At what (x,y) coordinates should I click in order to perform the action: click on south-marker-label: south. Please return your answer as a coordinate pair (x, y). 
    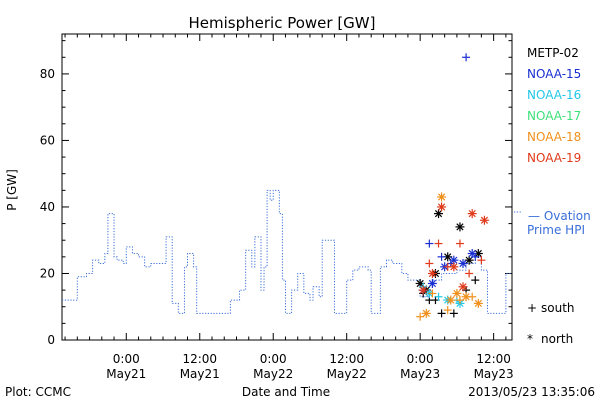
    Looking at the image, I should click on (558, 308).